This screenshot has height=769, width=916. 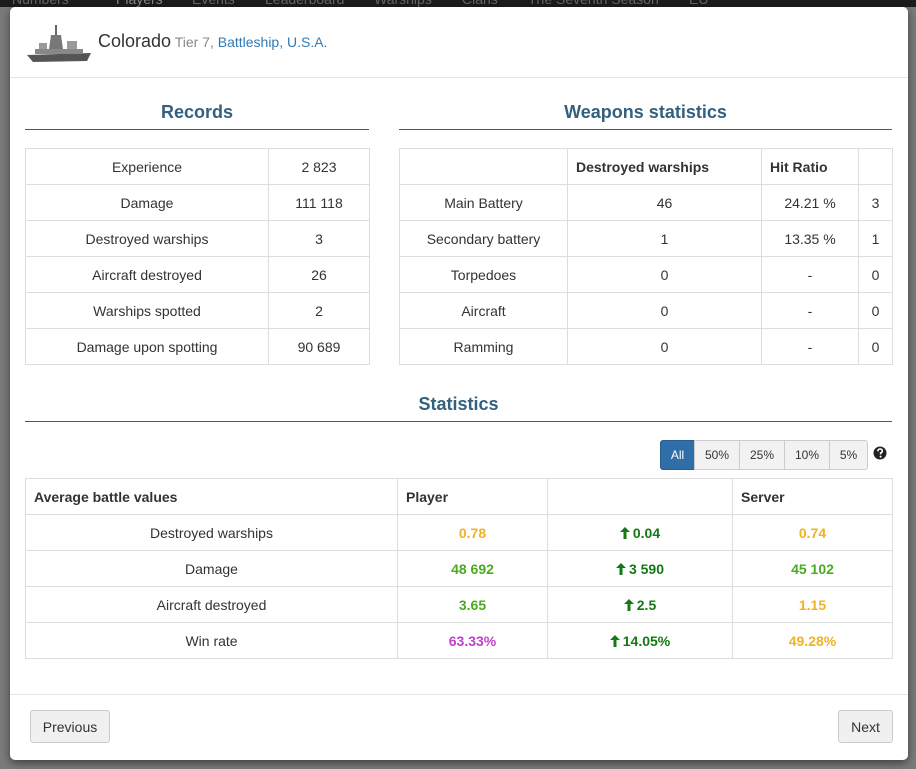 I want to click on stat-label: Aircraft destroyed, so click(x=211, y=604).